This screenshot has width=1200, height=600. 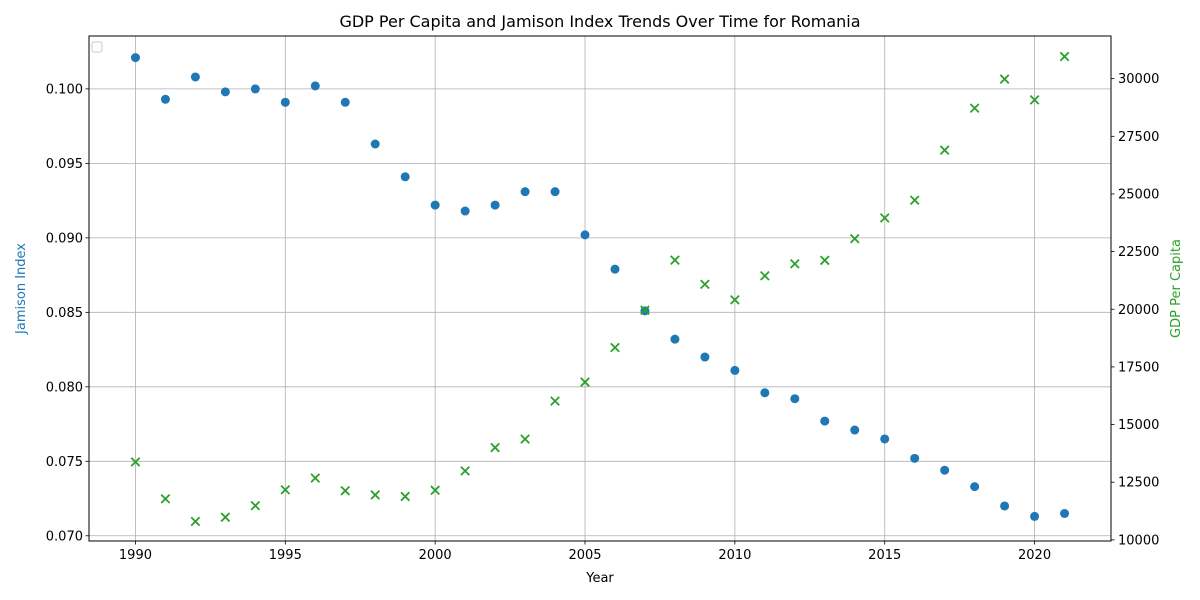 I want to click on y-left-tick-label: 0.100, so click(x=64, y=89).